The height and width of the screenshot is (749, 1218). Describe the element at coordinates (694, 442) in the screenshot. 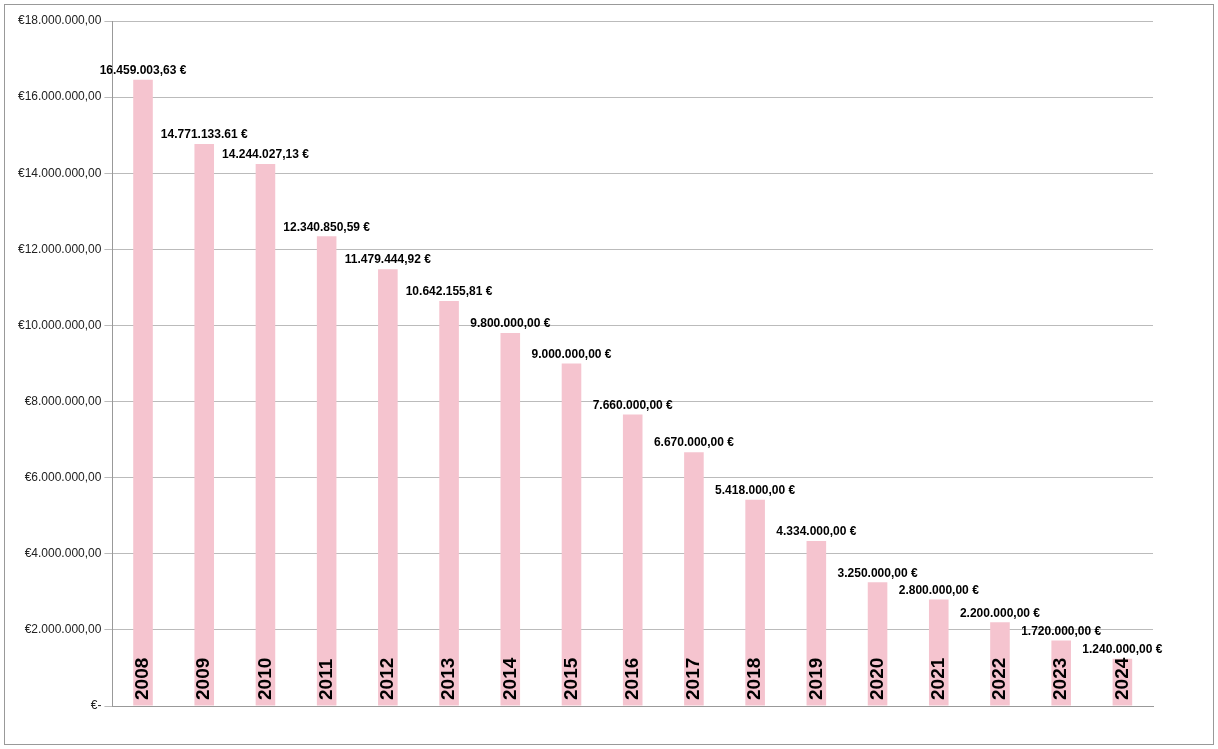

I see `data-label: 6.670.000,00 €` at that location.